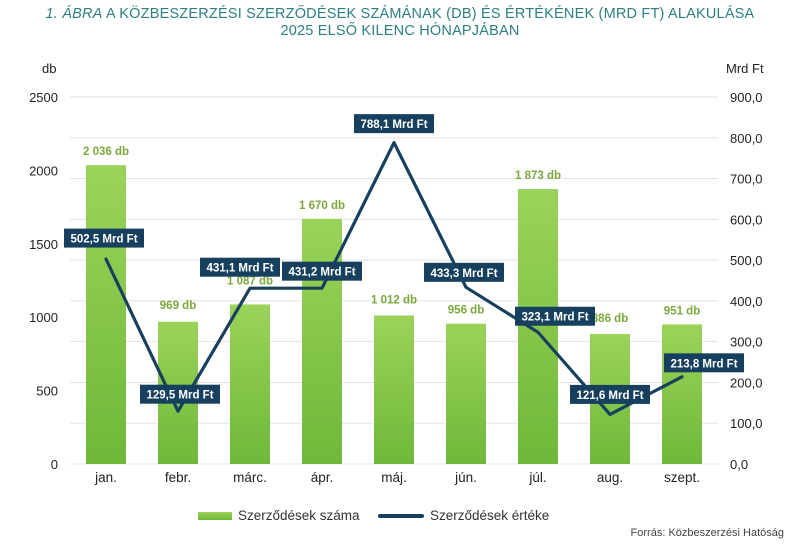 The width and height of the screenshot is (800, 555). What do you see at coordinates (746, 138) in the screenshot?
I see `y-right-tick-label: 800,0` at bounding box center [746, 138].